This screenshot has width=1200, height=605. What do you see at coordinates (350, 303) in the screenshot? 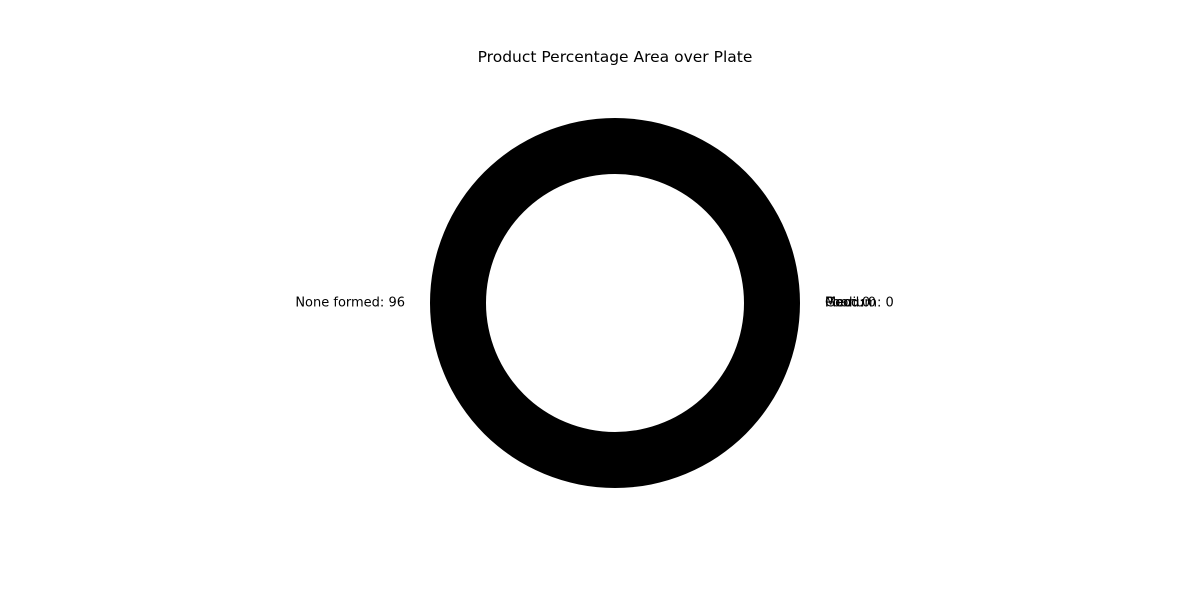
I see `slice-label-none-formed: None formed: 96` at bounding box center [350, 303].